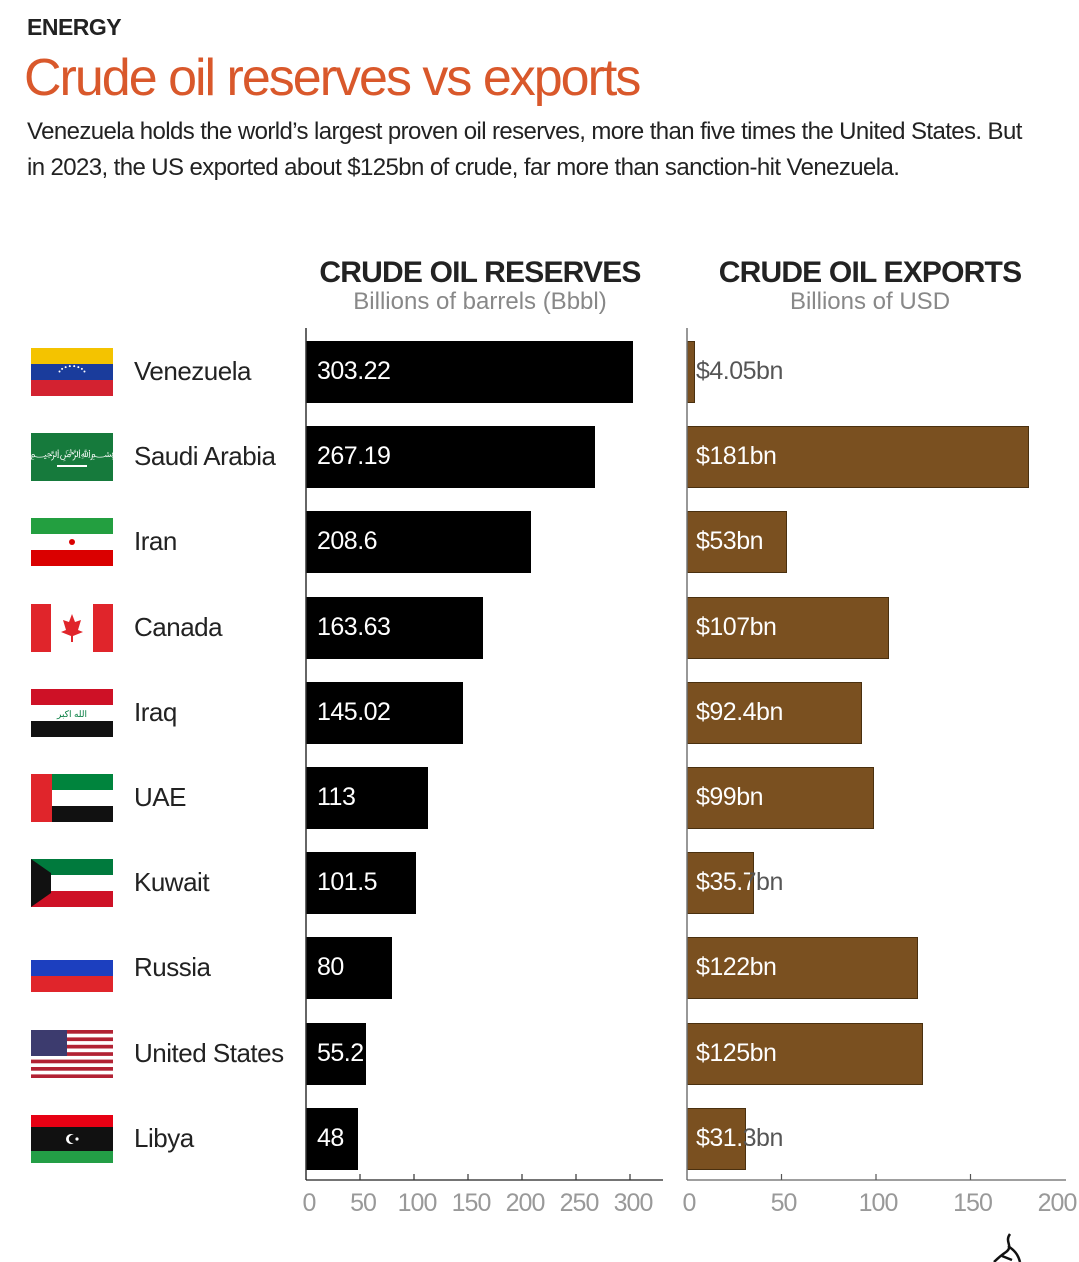 The height and width of the screenshot is (1262, 1079). I want to click on exports-value-label: $35.7bn, so click(739, 882).